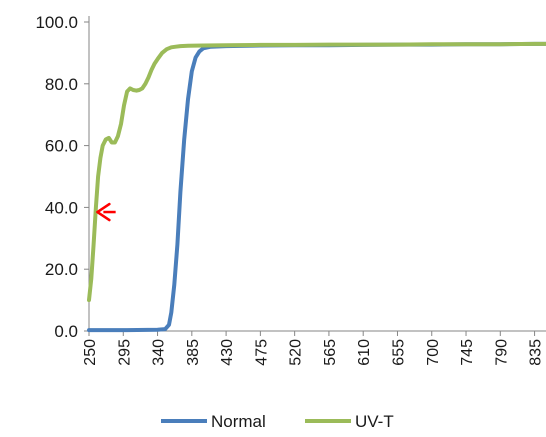 This screenshot has height=437, width=546. Describe the element at coordinates (374, 421) in the screenshot. I see `legend-label: UV-T` at that location.